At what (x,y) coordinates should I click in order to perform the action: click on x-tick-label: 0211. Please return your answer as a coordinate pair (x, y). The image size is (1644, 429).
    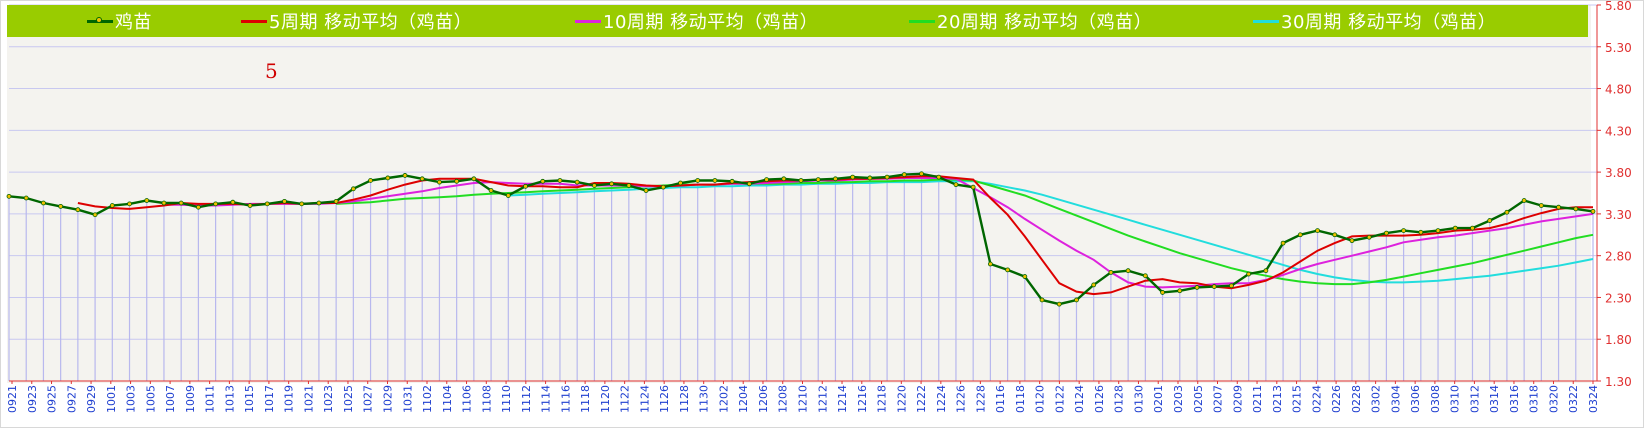
    Looking at the image, I should click on (1257, 399).